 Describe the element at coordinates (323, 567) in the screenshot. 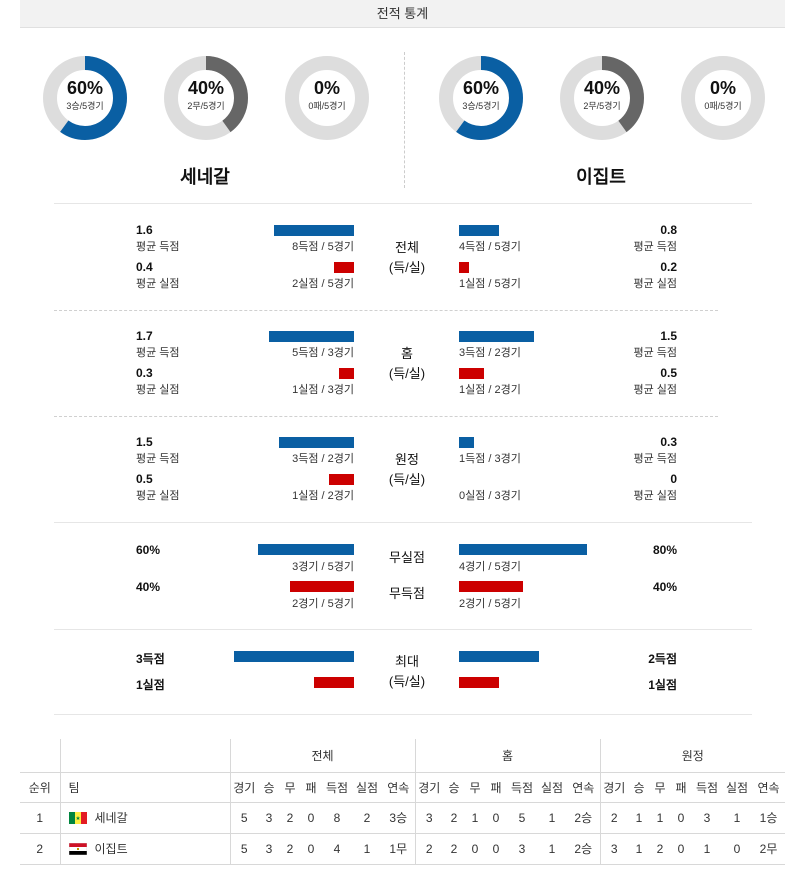

I see `left-clean-sheet-caption: 3경기 / 5경기` at that location.